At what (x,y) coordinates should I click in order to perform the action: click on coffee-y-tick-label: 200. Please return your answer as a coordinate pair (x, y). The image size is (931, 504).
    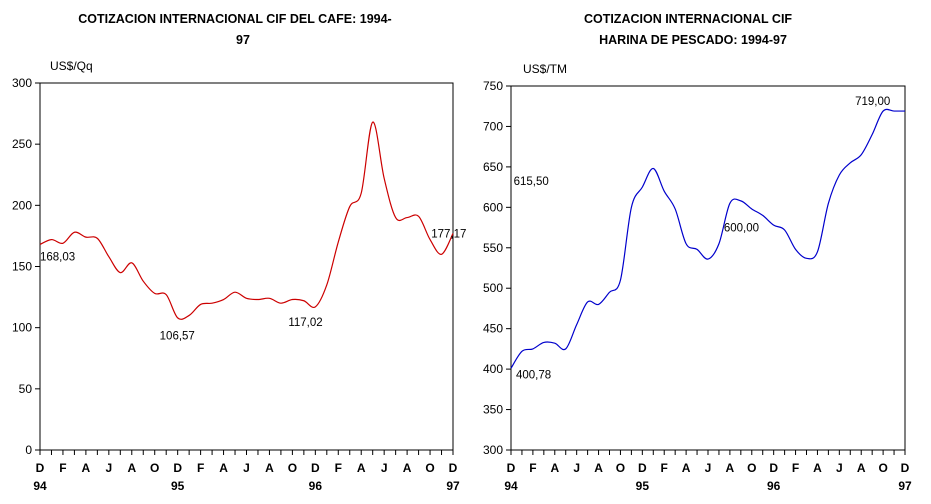
    Looking at the image, I should click on (22, 205).